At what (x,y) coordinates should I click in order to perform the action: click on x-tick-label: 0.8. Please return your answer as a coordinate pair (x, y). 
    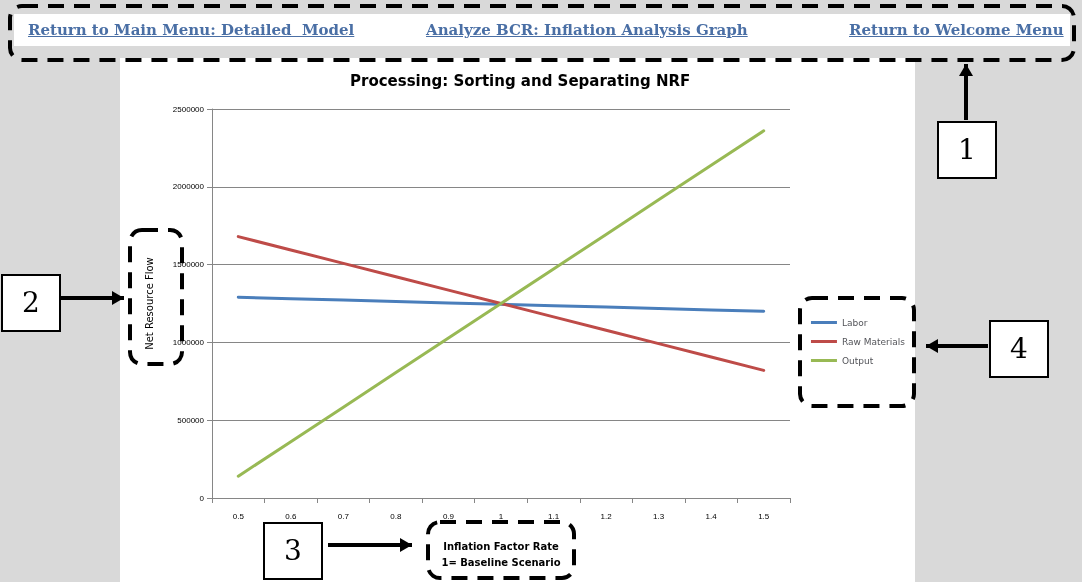
    Looking at the image, I should click on (396, 516).